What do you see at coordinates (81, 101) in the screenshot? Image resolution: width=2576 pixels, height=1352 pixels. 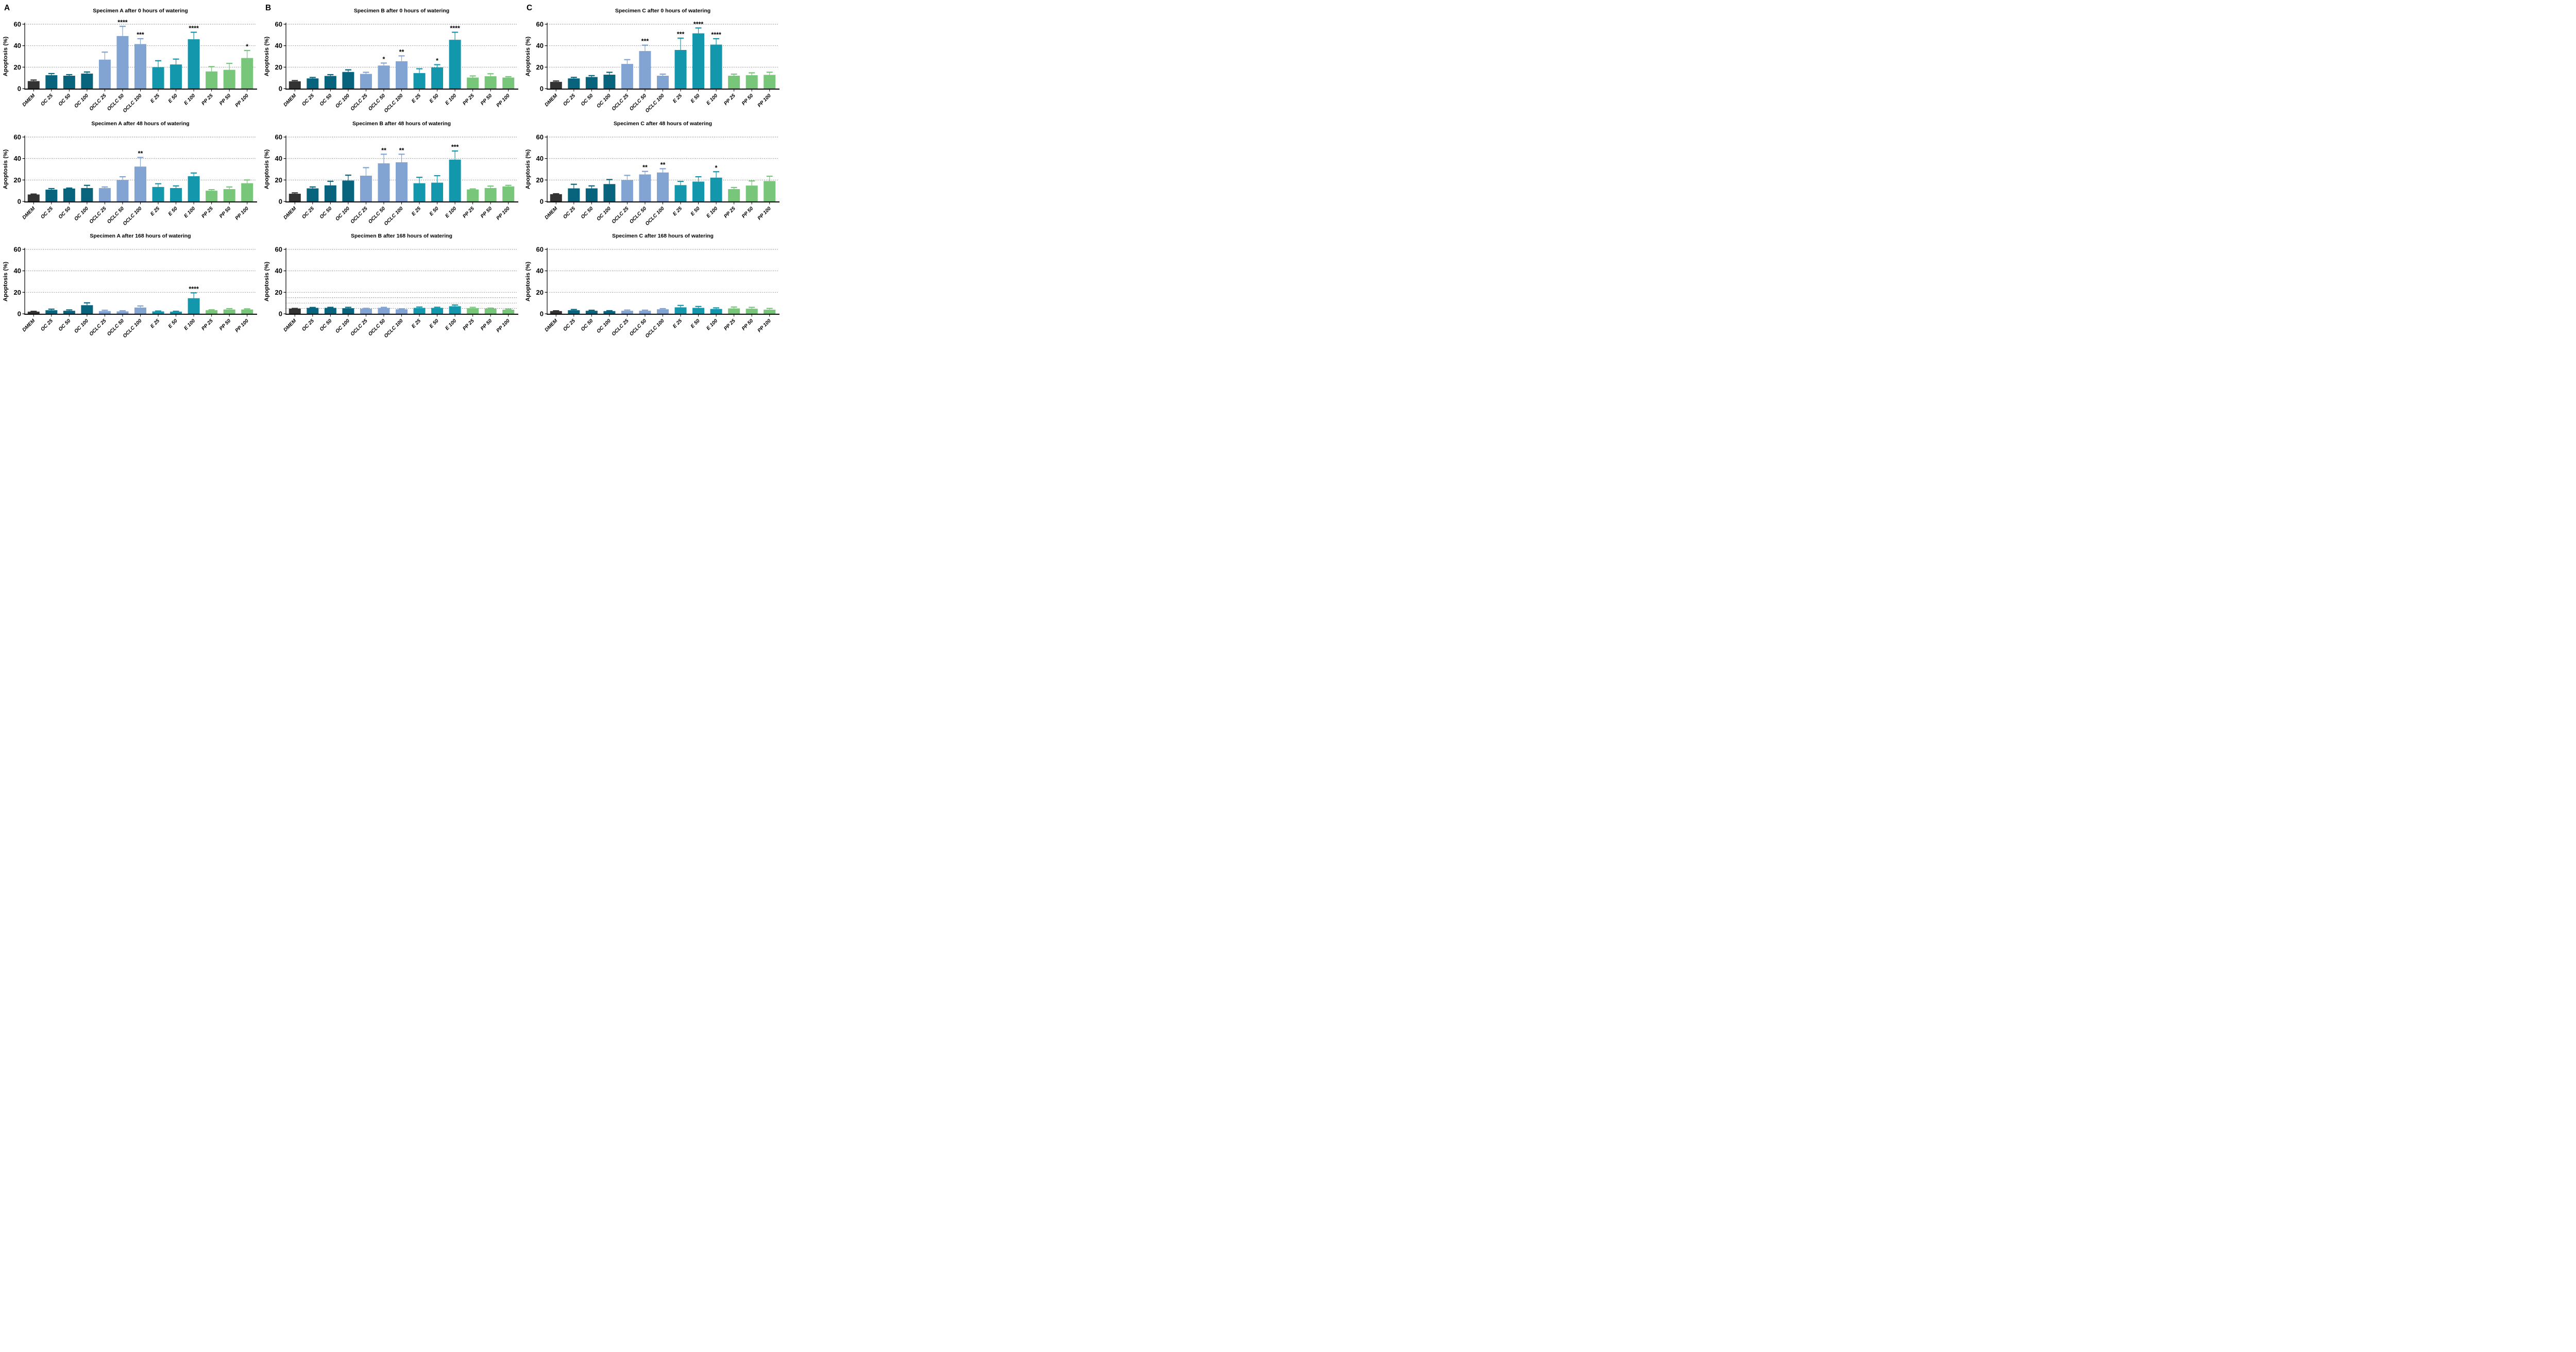 I see `x-tick-label: OC 100` at bounding box center [81, 101].